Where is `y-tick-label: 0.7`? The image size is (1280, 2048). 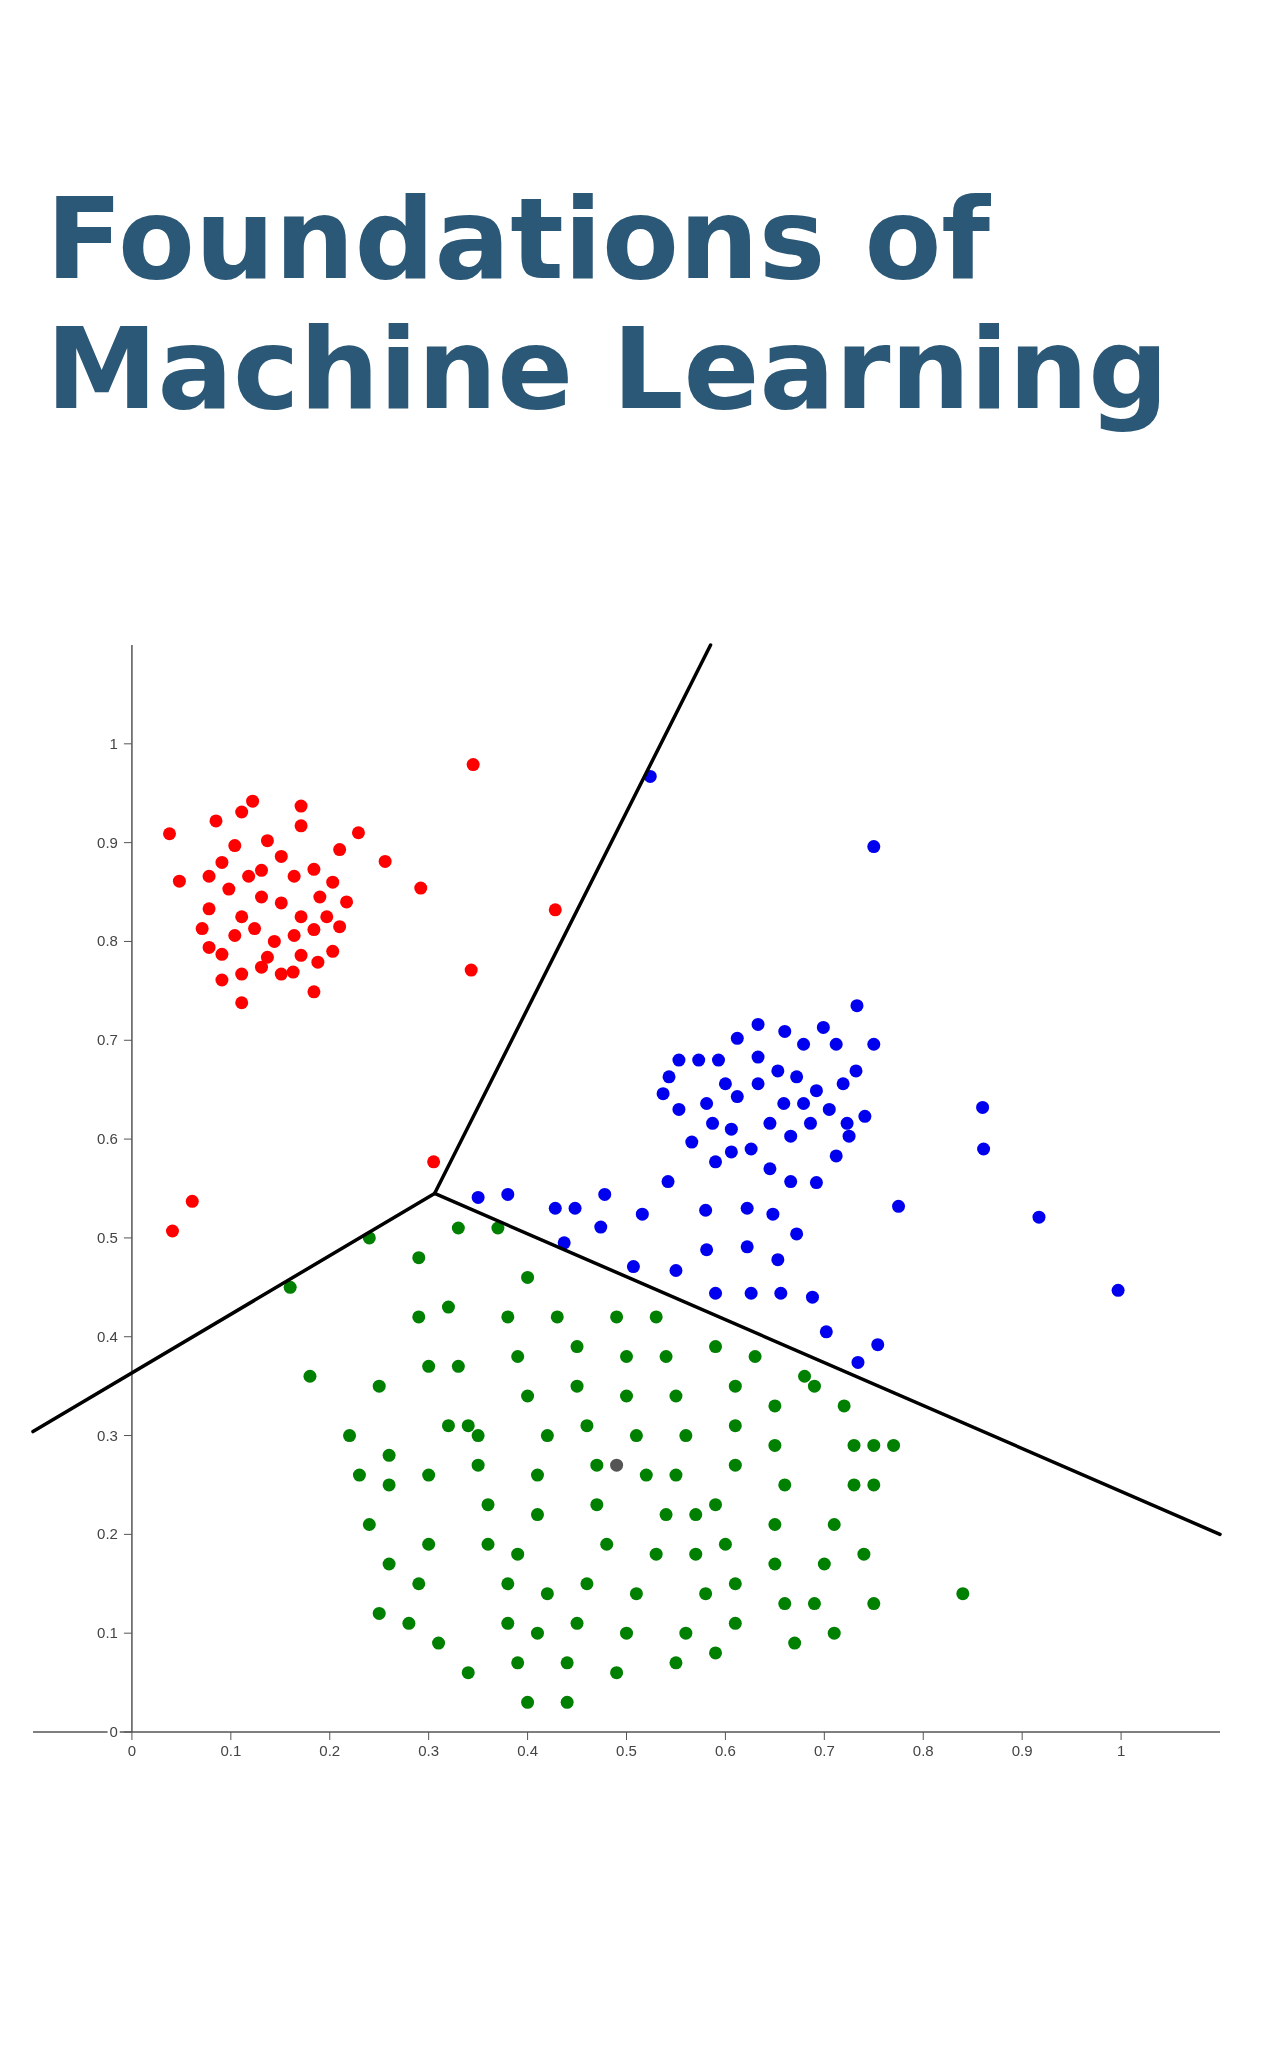 y-tick-label: 0.7 is located at coordinates (107, 1040).